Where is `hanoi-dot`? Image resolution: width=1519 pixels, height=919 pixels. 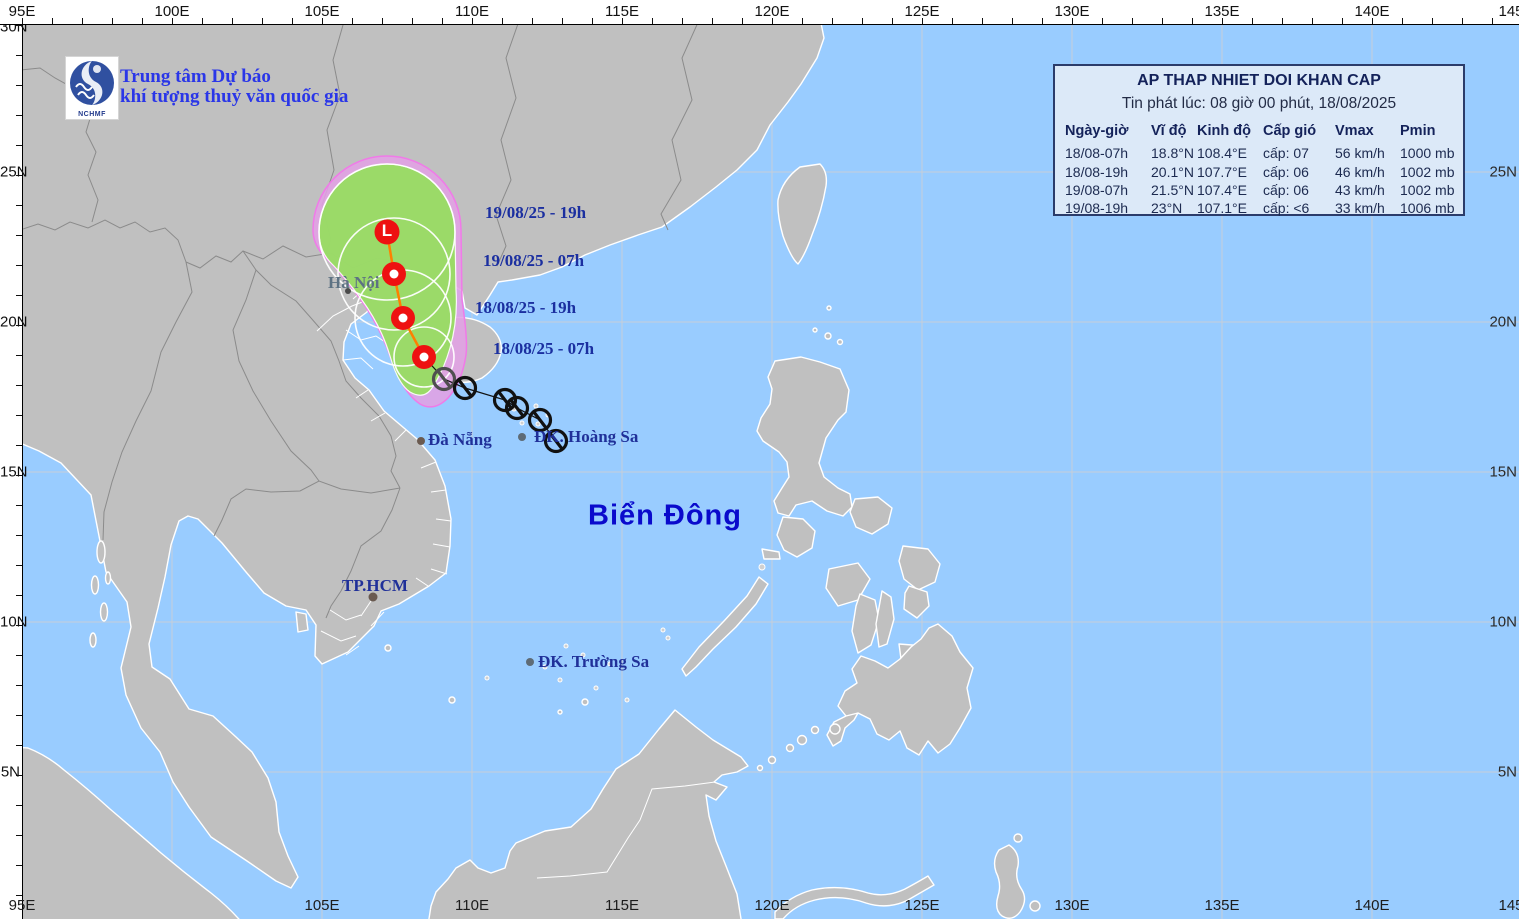
hanoi-dot is located at coordinates (348, 291).